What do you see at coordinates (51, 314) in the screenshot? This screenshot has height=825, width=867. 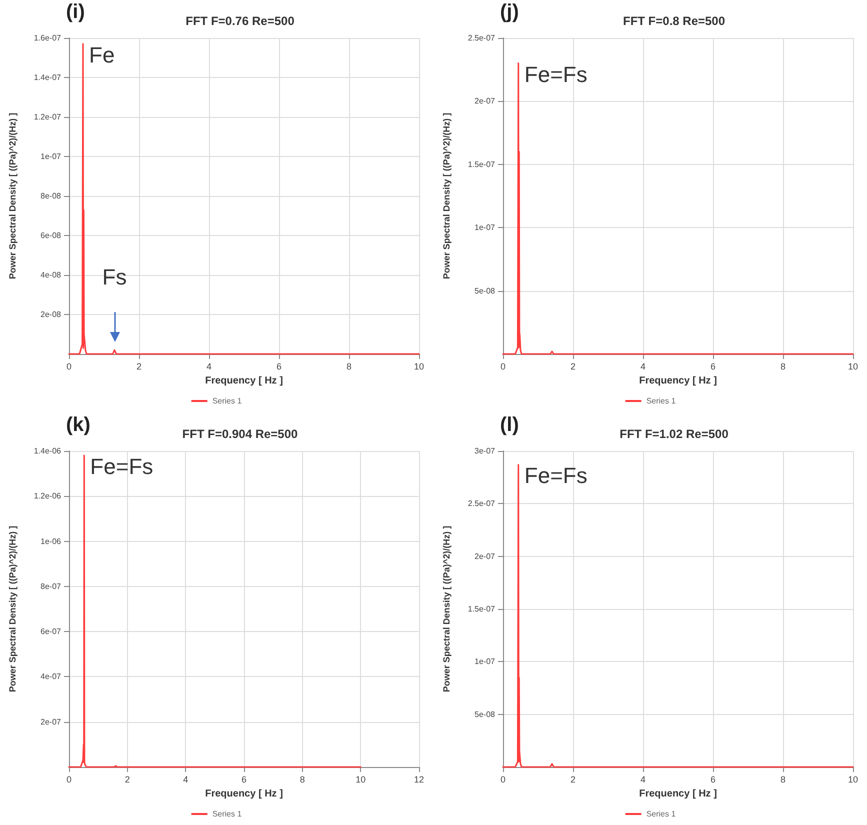 I see `y-tick-label: 2e-08` at bounding box center [51, 314].